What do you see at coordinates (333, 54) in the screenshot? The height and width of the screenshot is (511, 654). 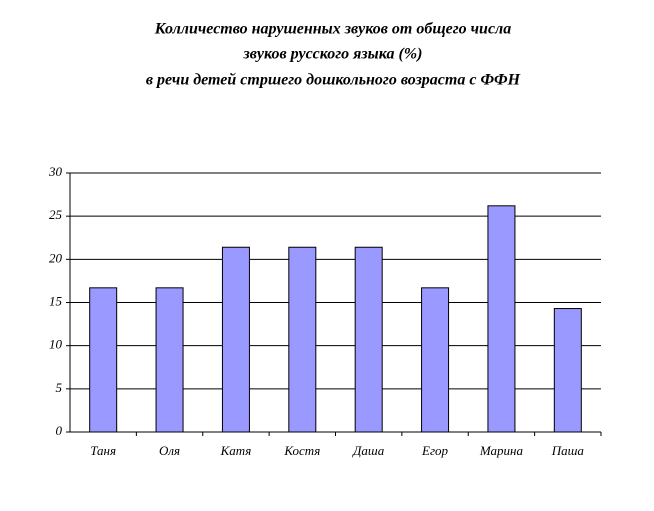 I see `chart-title: звуков русского языка (%)` at bounding box center [333, 54].